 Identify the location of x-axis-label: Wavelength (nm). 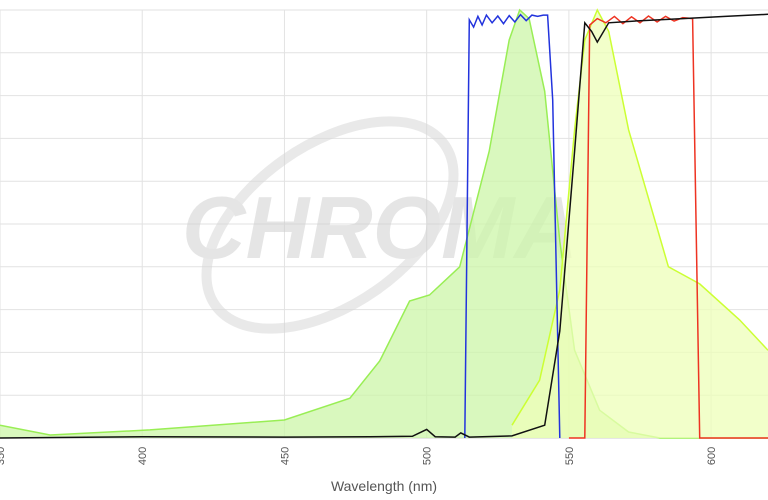
(384, 486).